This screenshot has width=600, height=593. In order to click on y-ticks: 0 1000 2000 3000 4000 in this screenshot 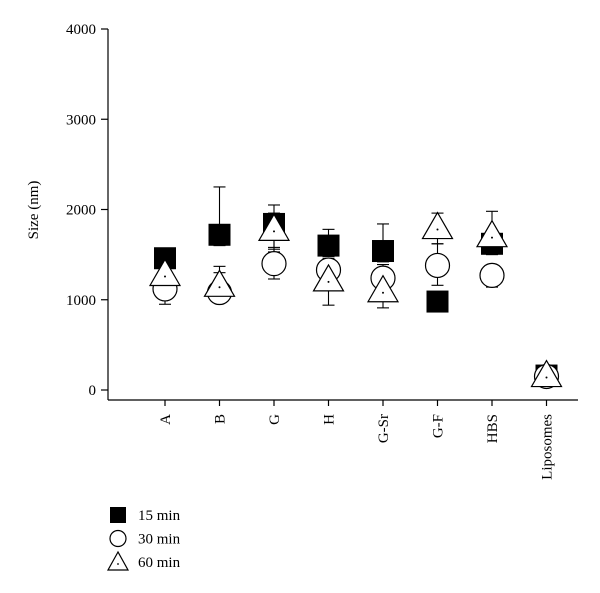, I will do `click(87, 210)`.